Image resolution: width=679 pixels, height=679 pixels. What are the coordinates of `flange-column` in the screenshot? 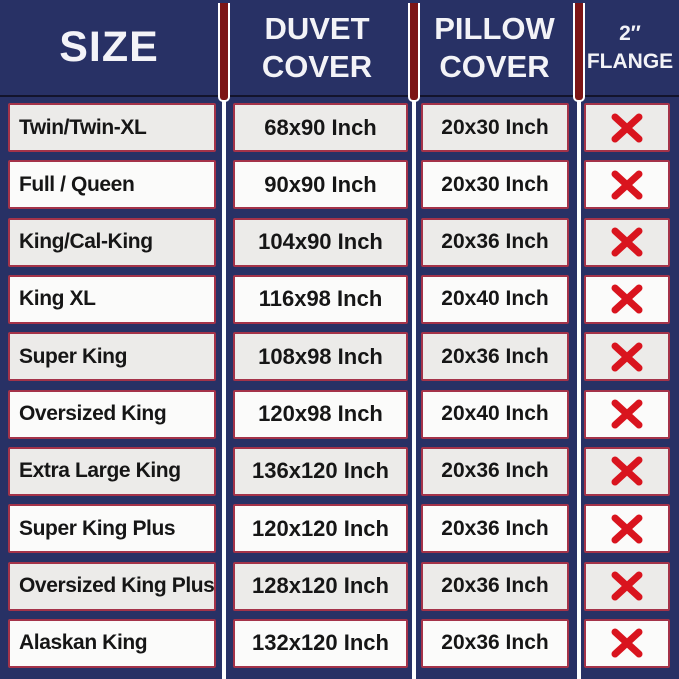 It's located at (630, 388).